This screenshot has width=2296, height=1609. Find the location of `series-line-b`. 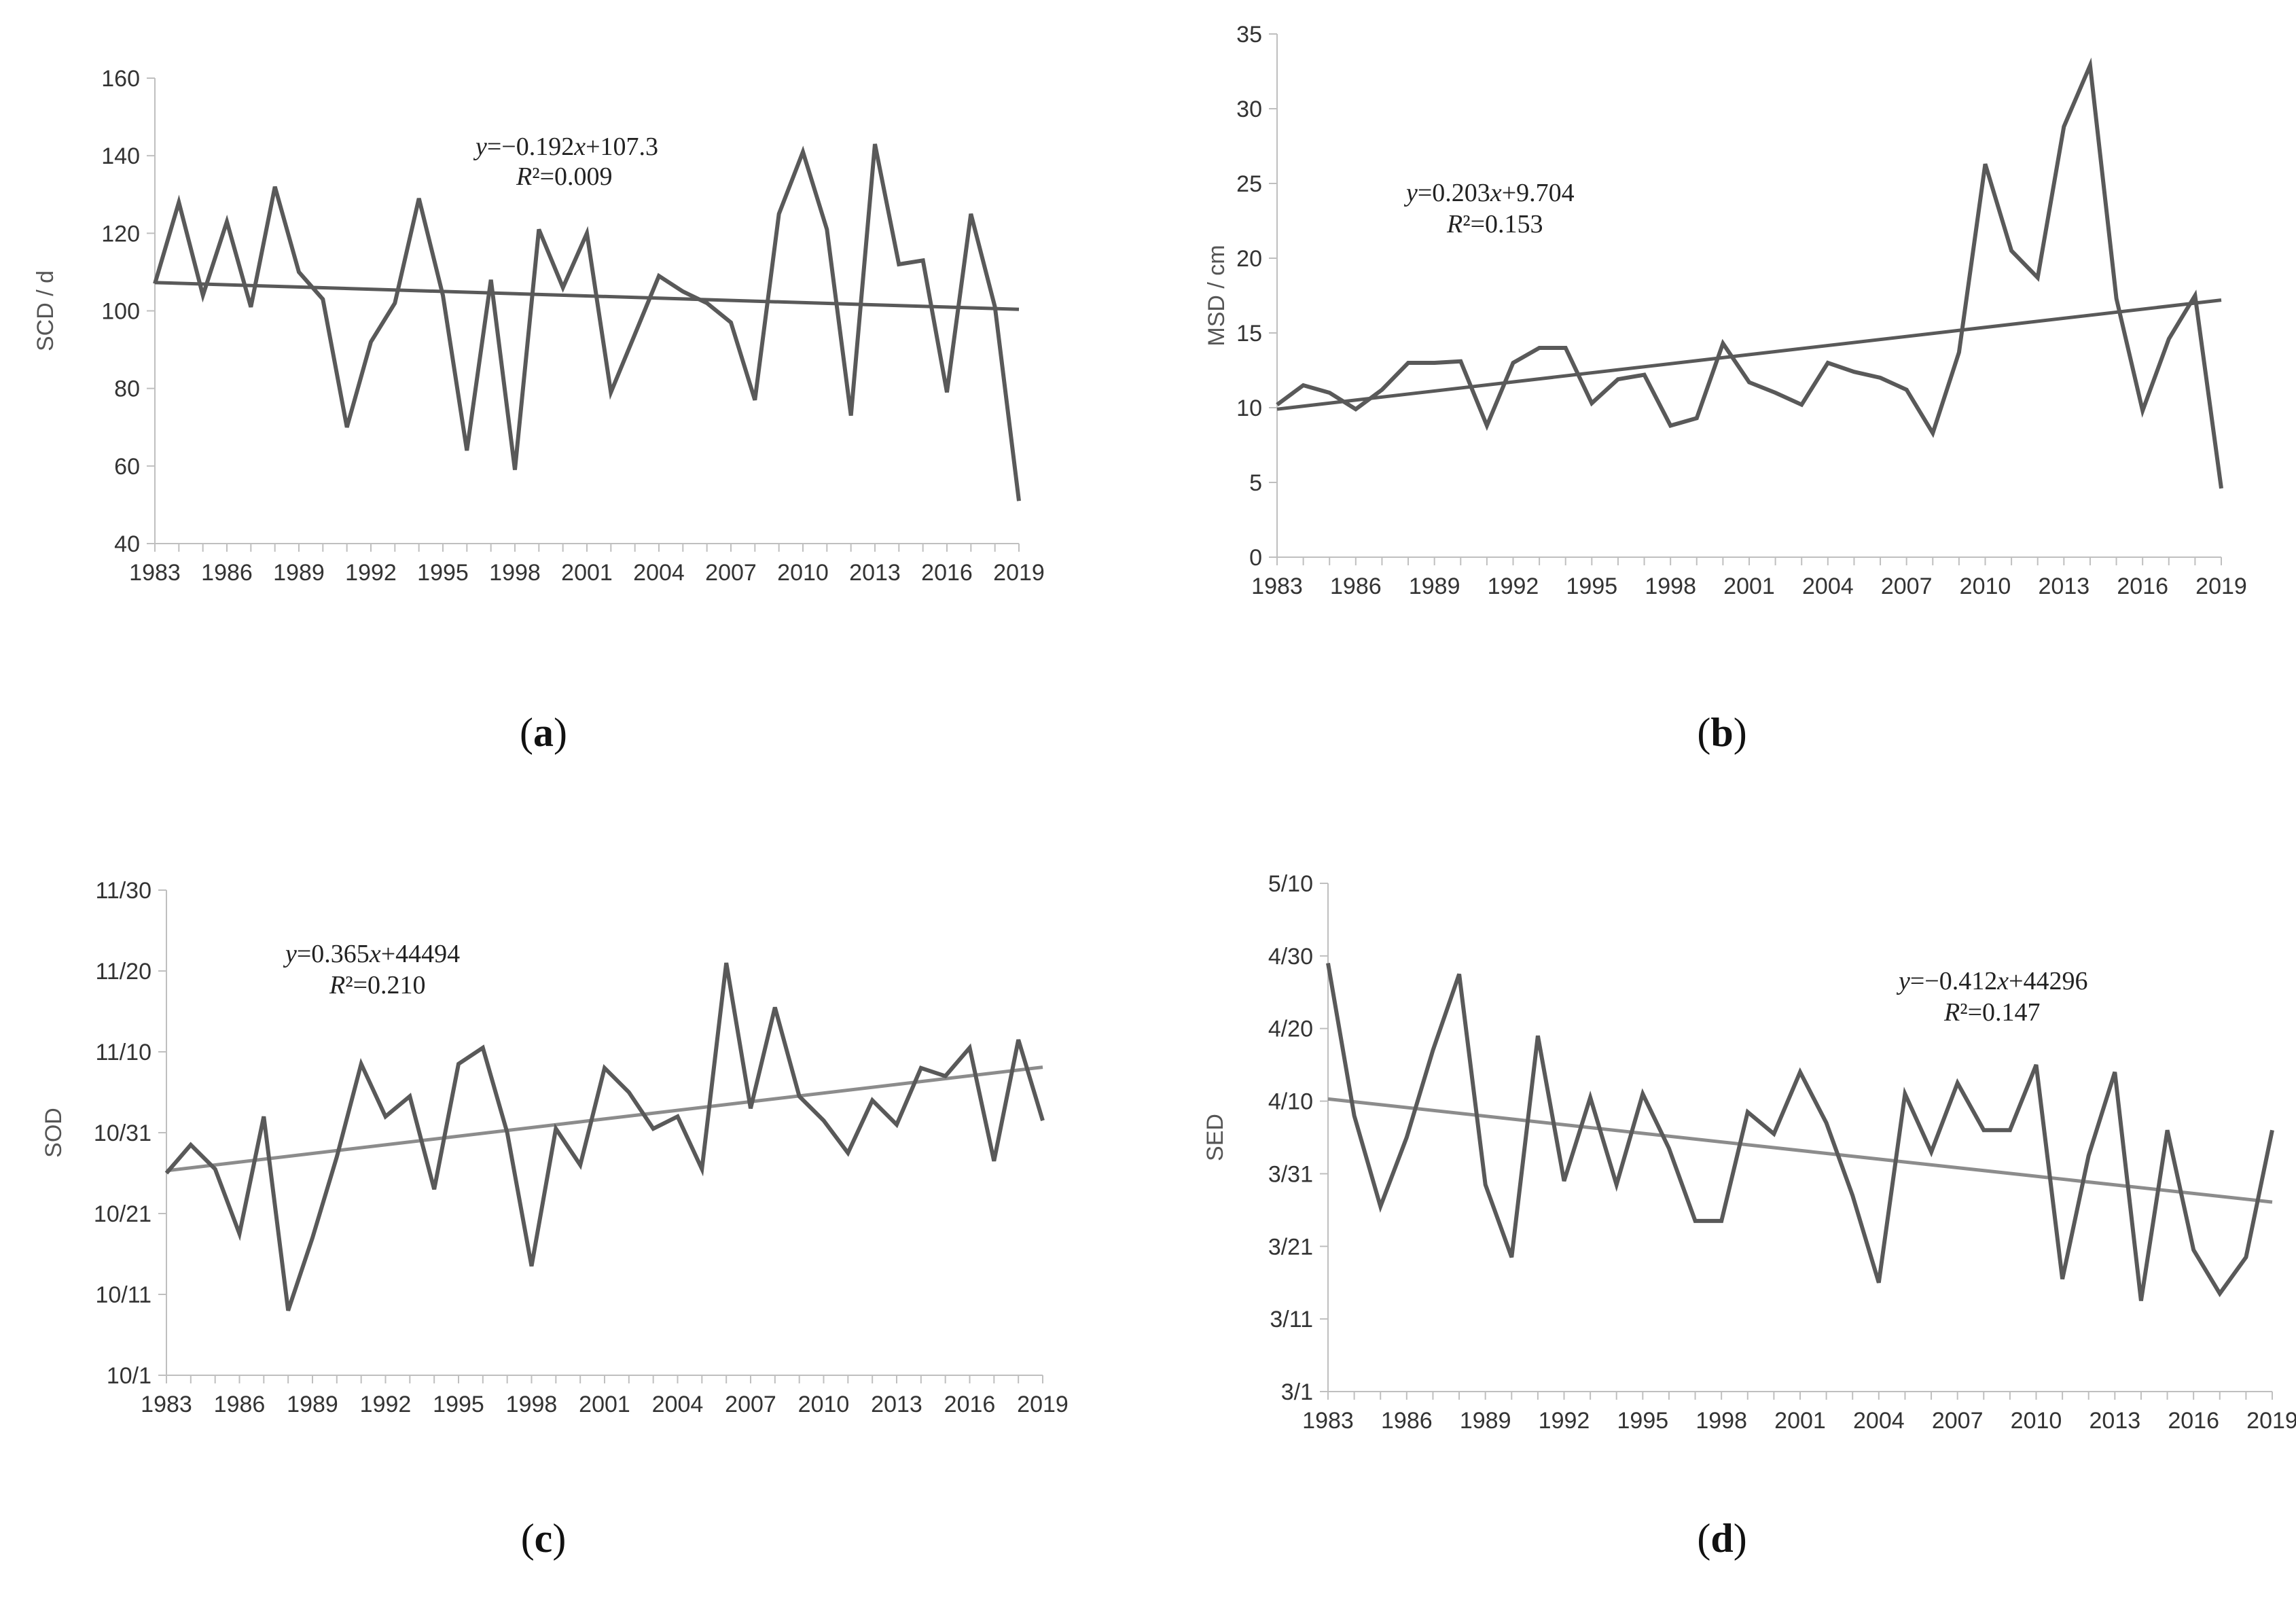

series-line-b is located at coordinates (1749, 273).